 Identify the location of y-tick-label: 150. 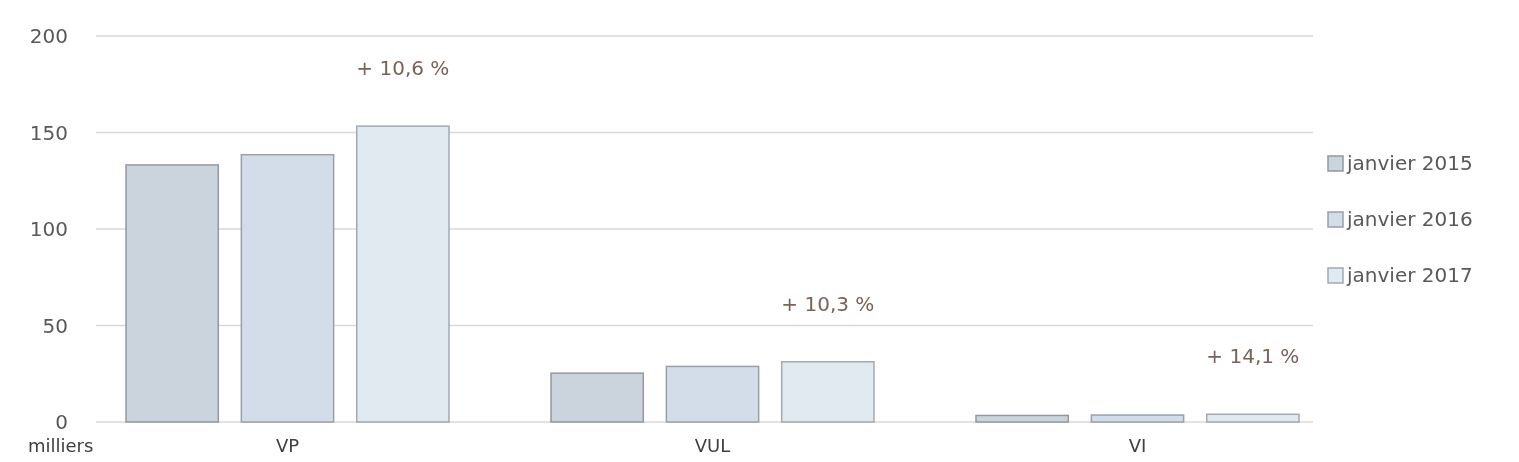
(48, 132).